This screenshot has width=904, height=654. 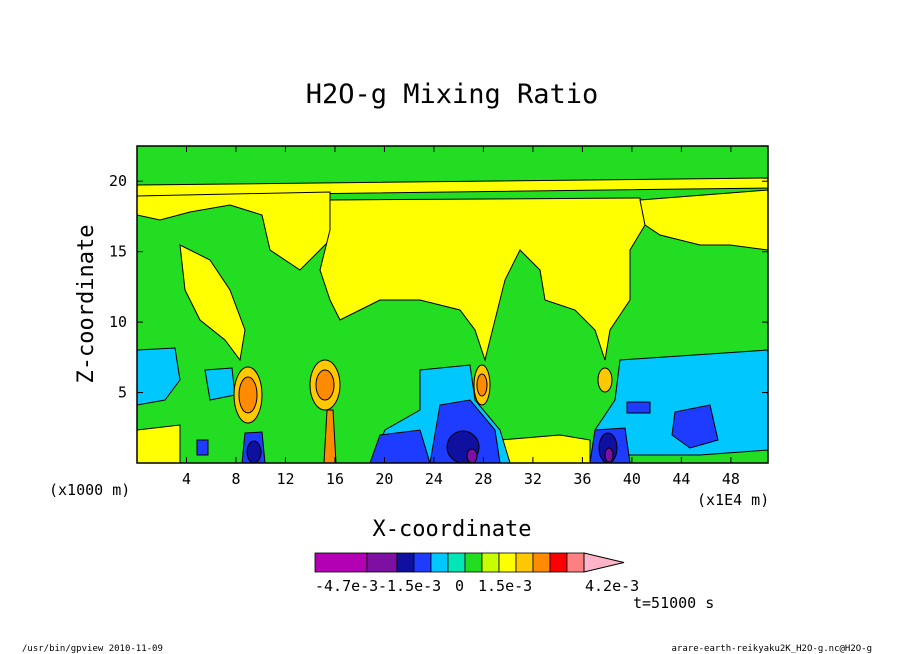 What do you see at coordinates (92, 649) in the screenshot?
I see `footer-left: /usr/bin/gpview 2010-11-09` at bounding box center [92, 649].